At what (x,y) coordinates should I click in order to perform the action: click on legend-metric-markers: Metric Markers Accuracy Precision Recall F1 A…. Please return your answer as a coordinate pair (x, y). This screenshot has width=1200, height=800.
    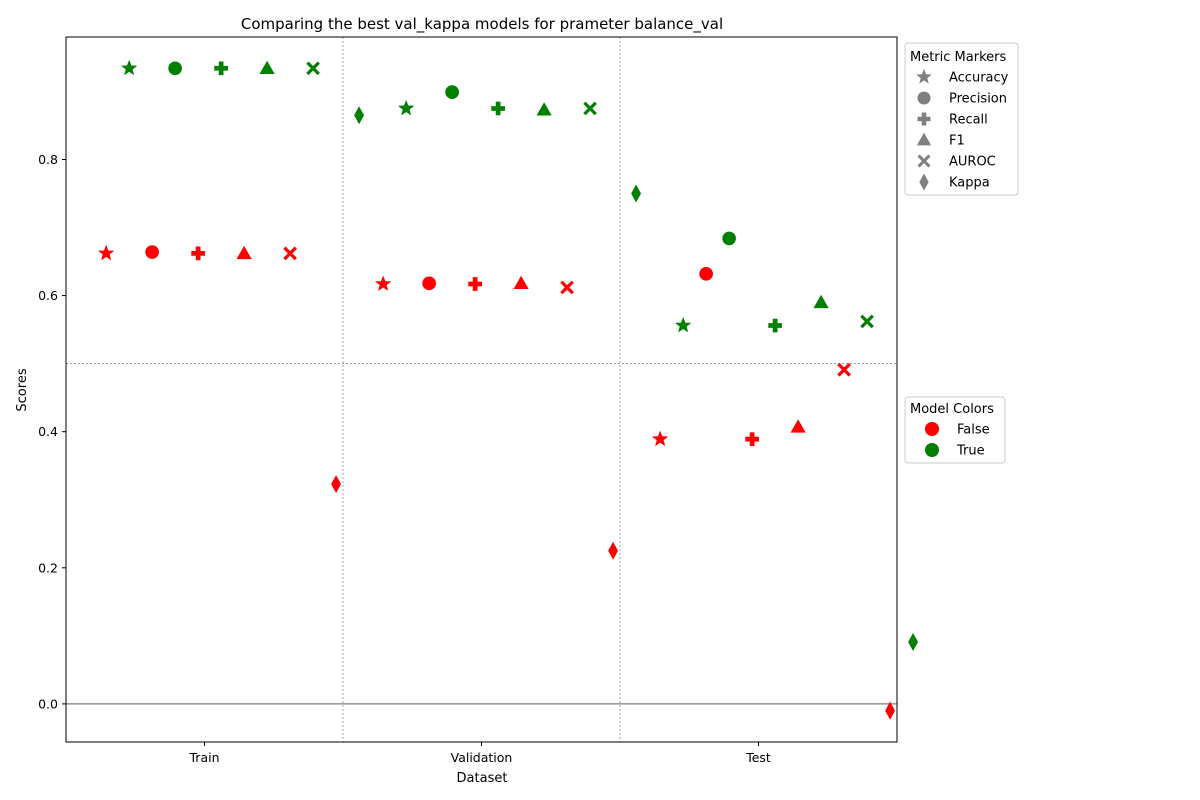
    Looking at the image, I should click on (961, 119).